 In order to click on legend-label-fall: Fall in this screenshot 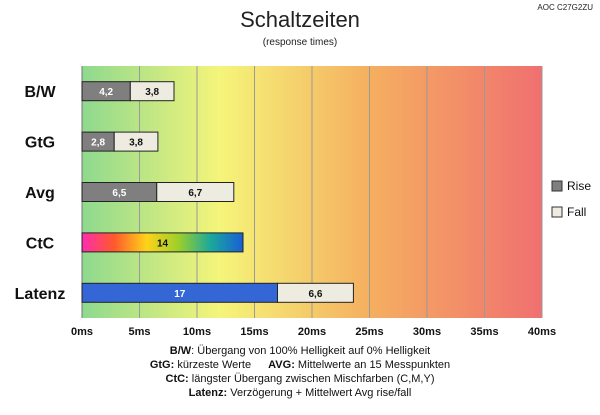, I will do `click(576, 212)`.